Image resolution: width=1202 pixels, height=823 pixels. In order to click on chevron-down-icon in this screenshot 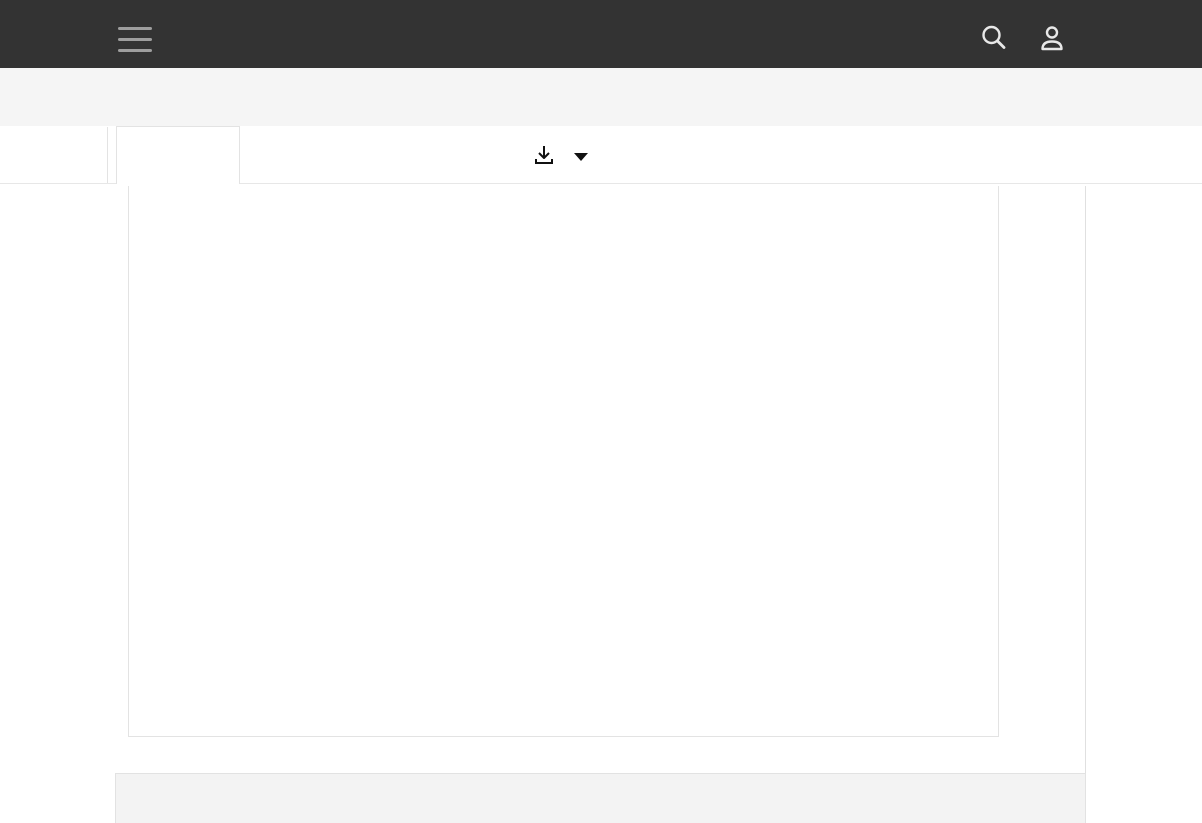, I will do `click(581, 156)`.